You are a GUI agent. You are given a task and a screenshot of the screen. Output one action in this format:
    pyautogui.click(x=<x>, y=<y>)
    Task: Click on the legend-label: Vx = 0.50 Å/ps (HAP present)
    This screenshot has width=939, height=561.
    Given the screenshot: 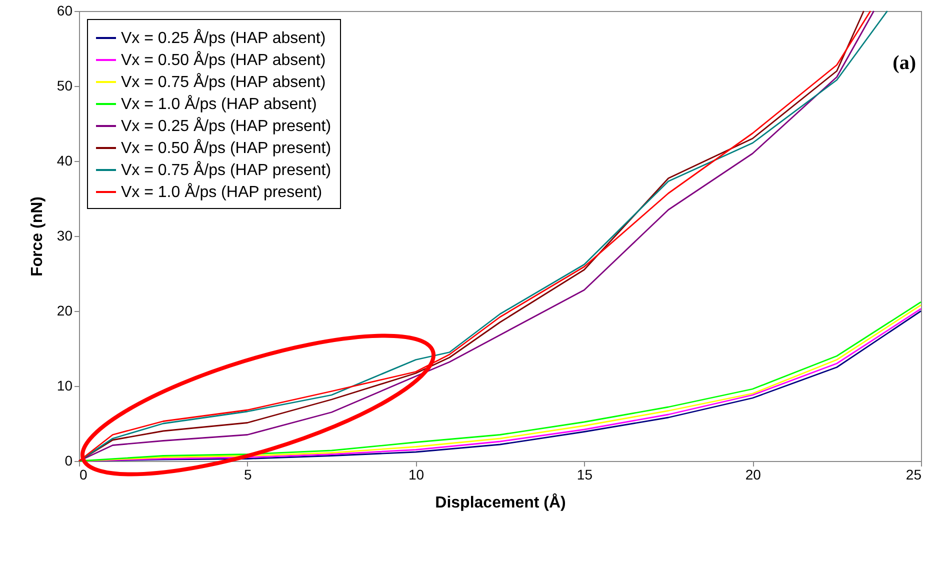 What is the action you would take?
    pyautogui.click(x=226, y=148)
    